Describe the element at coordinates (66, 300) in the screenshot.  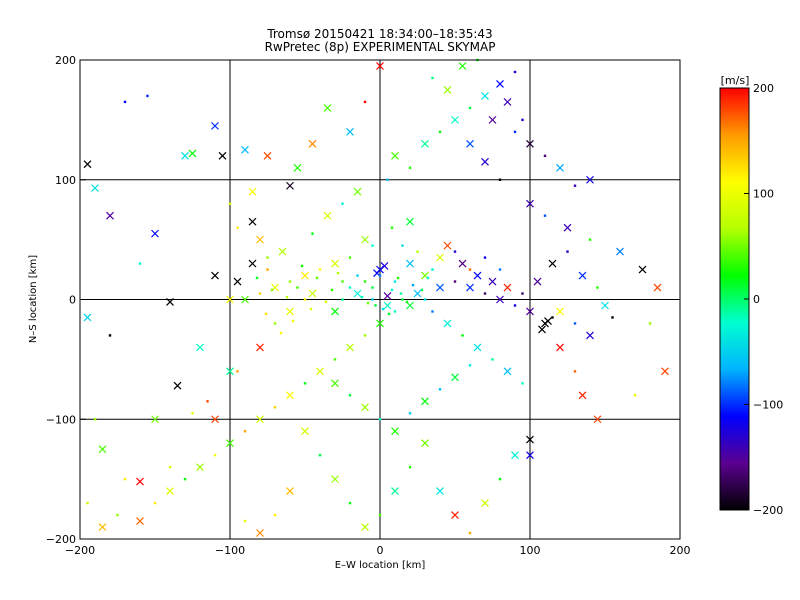
I see `y-tick-labels: −200 −100 0 100 200` at that location.